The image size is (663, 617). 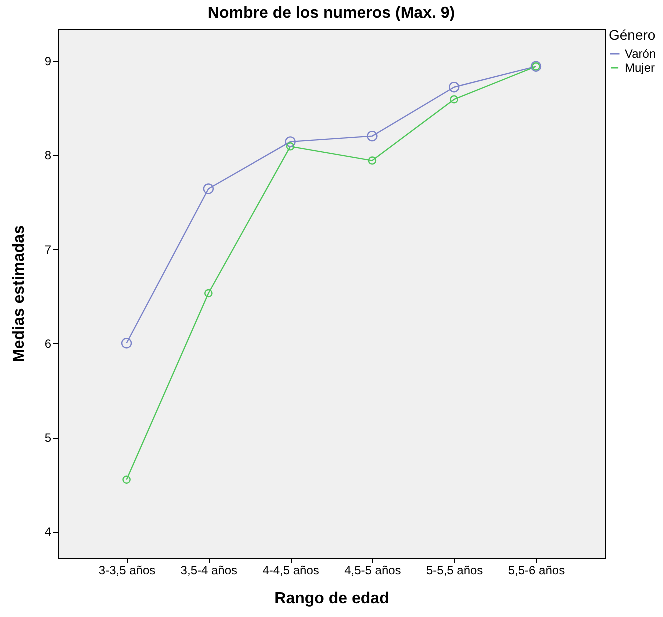 What do you see at coordinates (332, 13) in the screenshot?
I see `chart-title: Nombre de los numeros (Max. 9)` at bounding box center [332, 13].